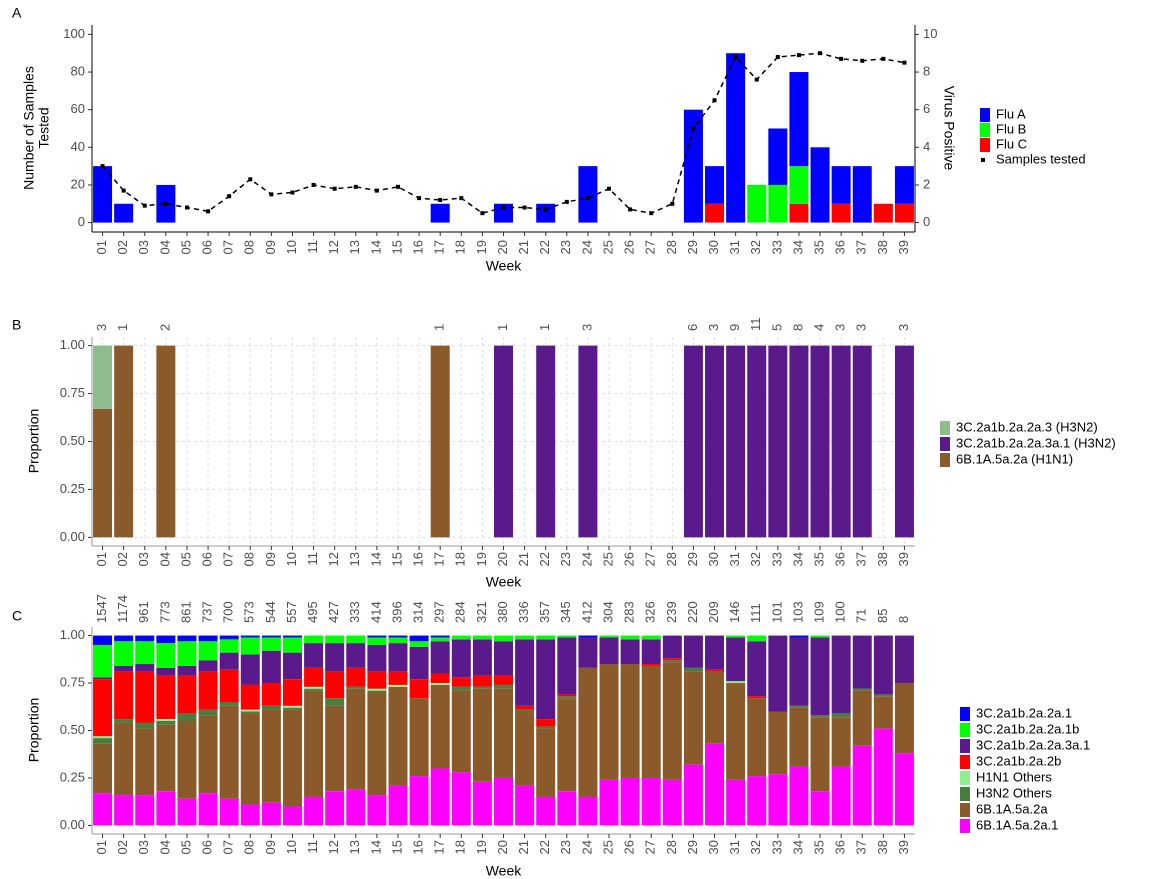 The width and height of the screenshot is (1162, 879). What do you see at coordinates (861, 847) in the screenshot?
I see `x-tick-label: 37` at bounding box center [861, 847].